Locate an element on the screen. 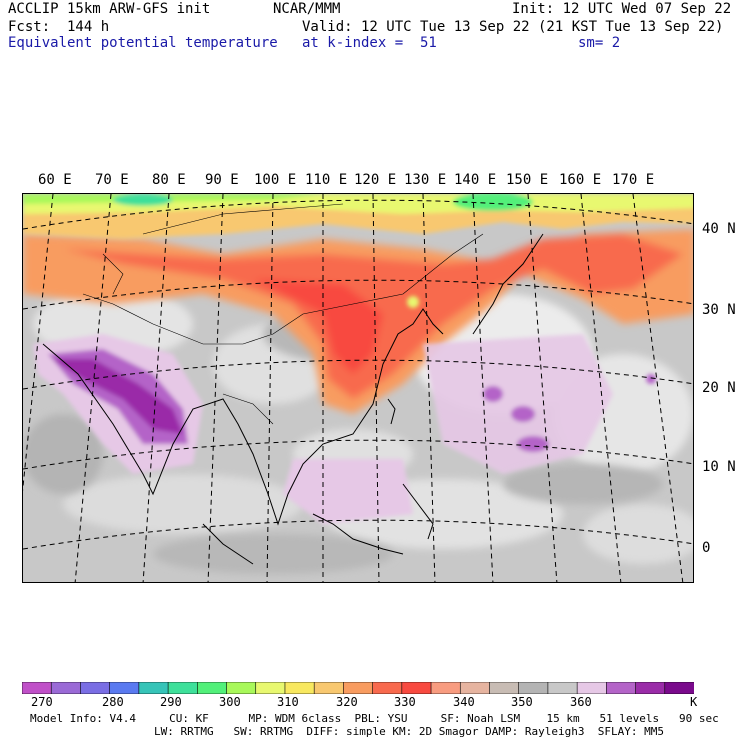 Image resolution: width=740 pixels, height=740 pixels. lon-label: 160 E is located at coordinates (580, 180).